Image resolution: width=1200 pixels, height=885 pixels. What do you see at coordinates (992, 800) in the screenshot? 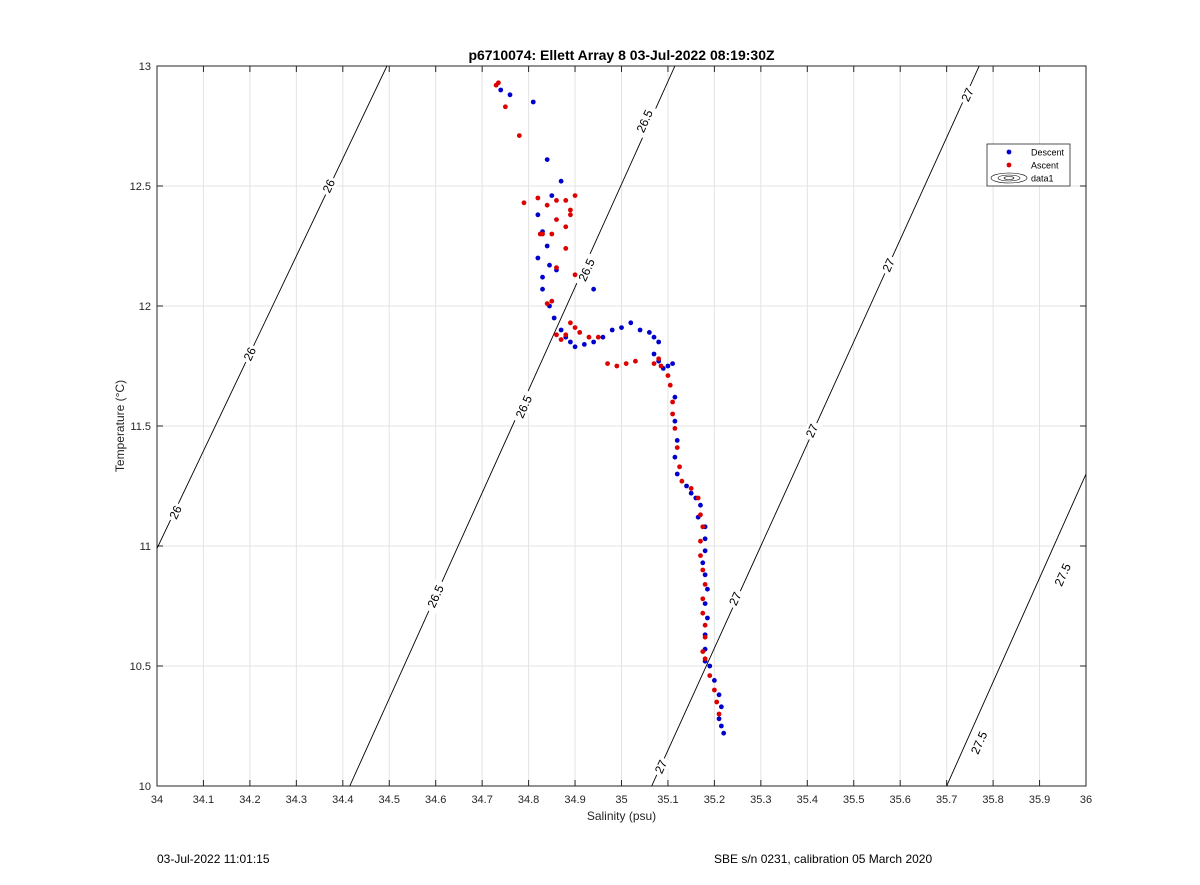
I see `x-tick-label: 35.8` at bounding box center [992, 800].